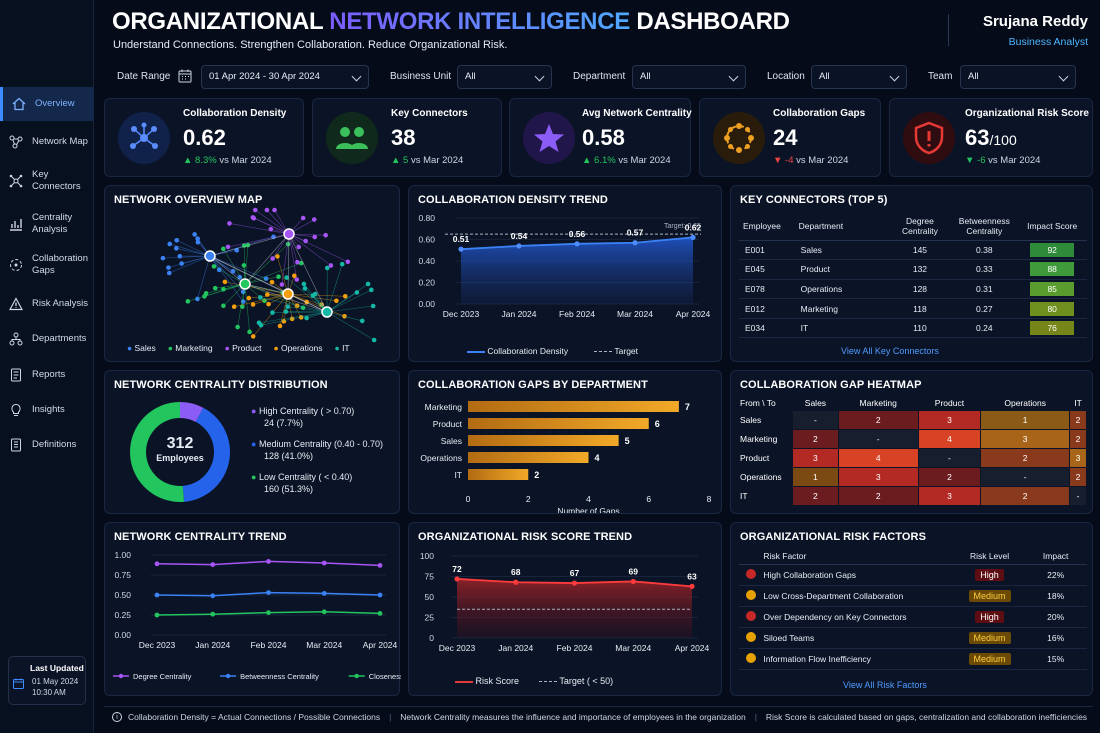  Describe the element at coordinates (890, 351) in the screenshot. I see `view-all-key-connectors-link: View All Key Connectors` at that location.